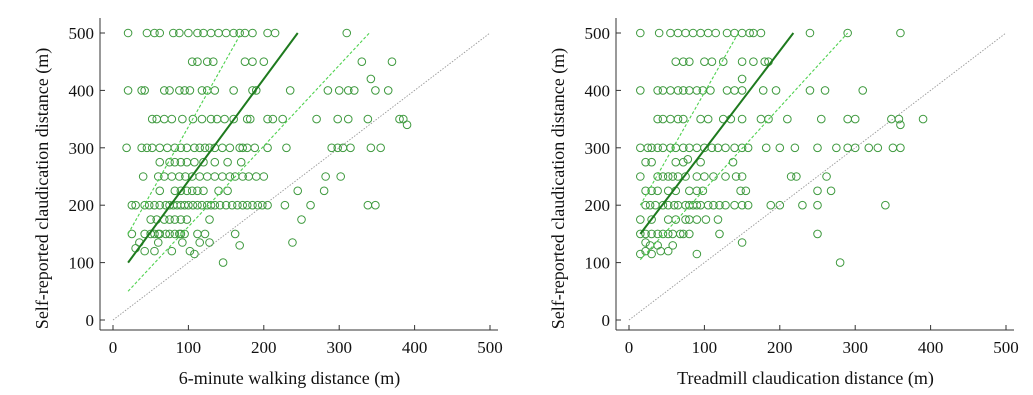 The image size is (1033, 395). Describe the element at coordinates (598, 205) in the screenshot. I see `y-tick-label: 200` at that location.